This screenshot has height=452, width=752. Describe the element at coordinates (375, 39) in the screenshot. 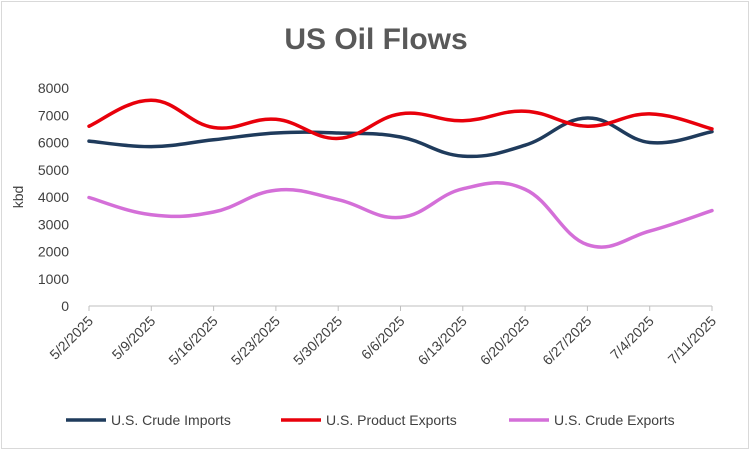

I see `chart-title: US Oil Flows` at that location.